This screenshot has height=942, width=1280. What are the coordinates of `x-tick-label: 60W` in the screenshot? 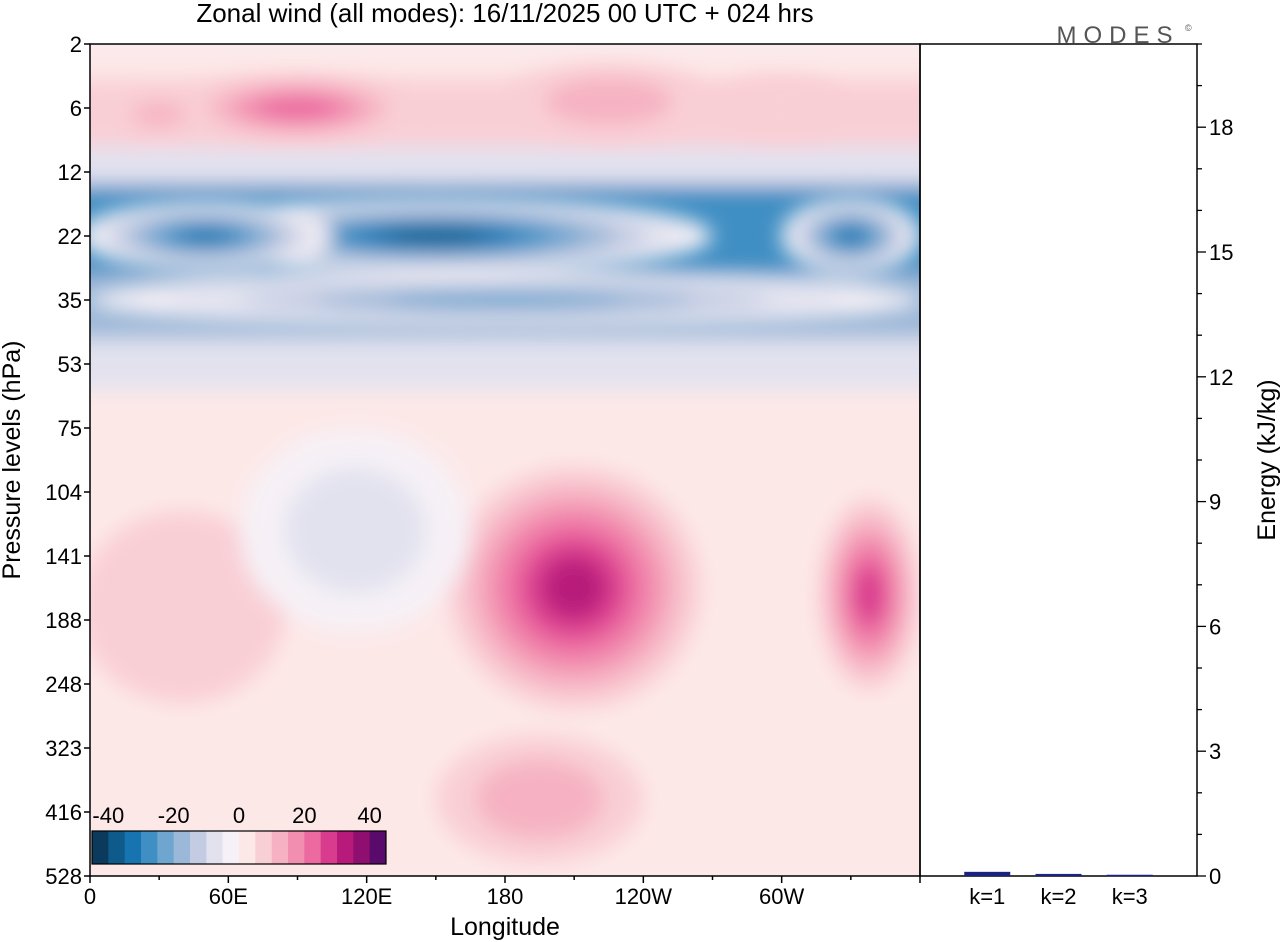 It's located at (781, 896).